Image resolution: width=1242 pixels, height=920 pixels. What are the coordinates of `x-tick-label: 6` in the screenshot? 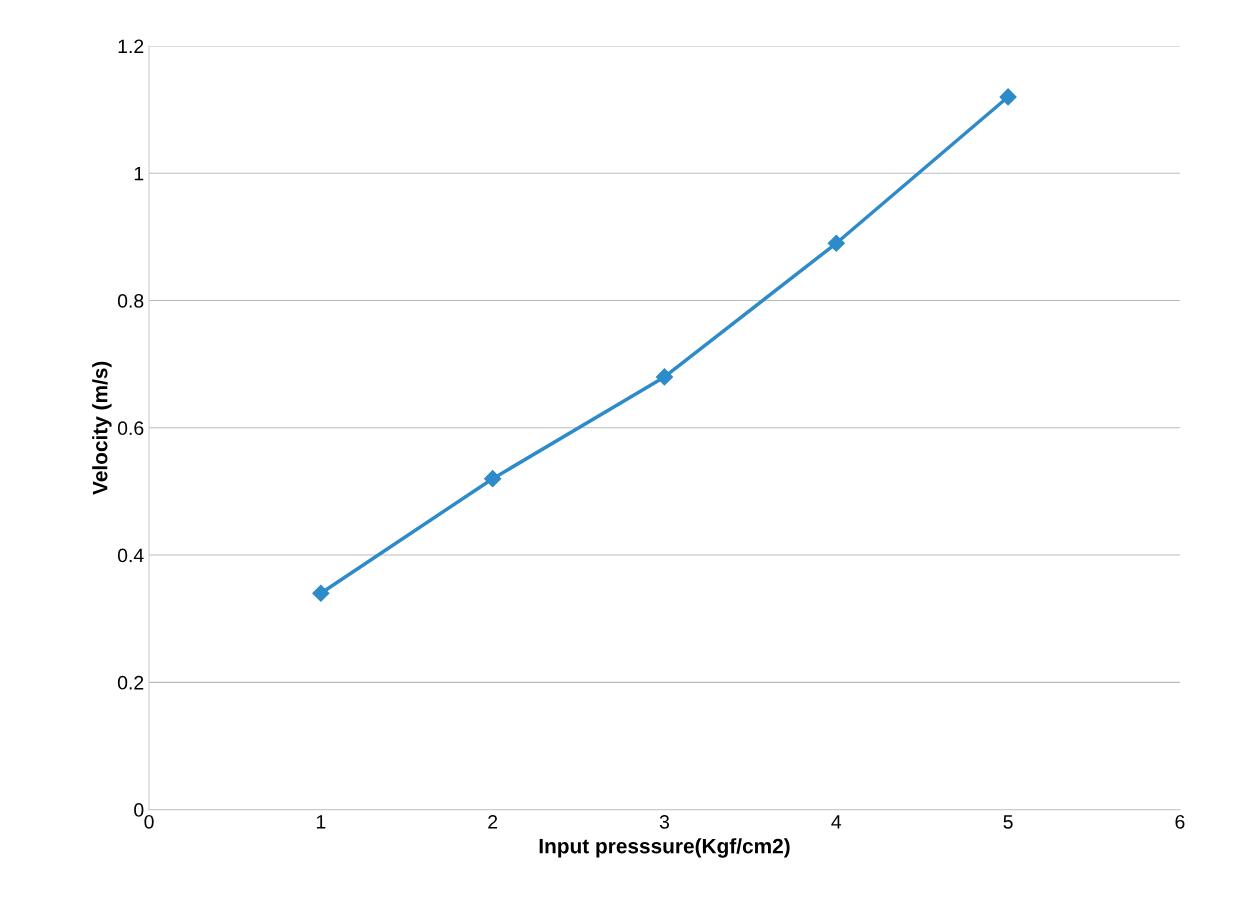 It's located at (1180, 821).